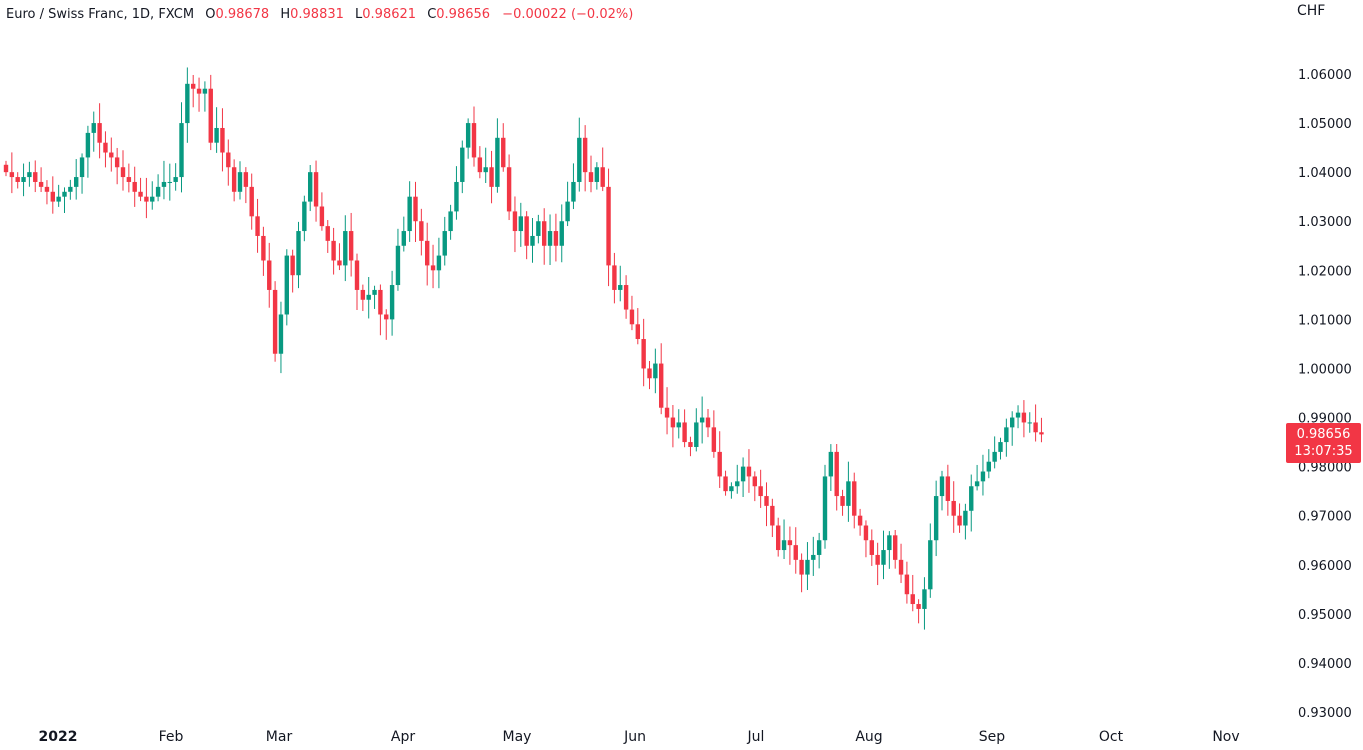  I want to click on time-axis: 2022 Feb Mar Apr May Jun Jul Aug Sep Oct Nov, so click(639, 737).